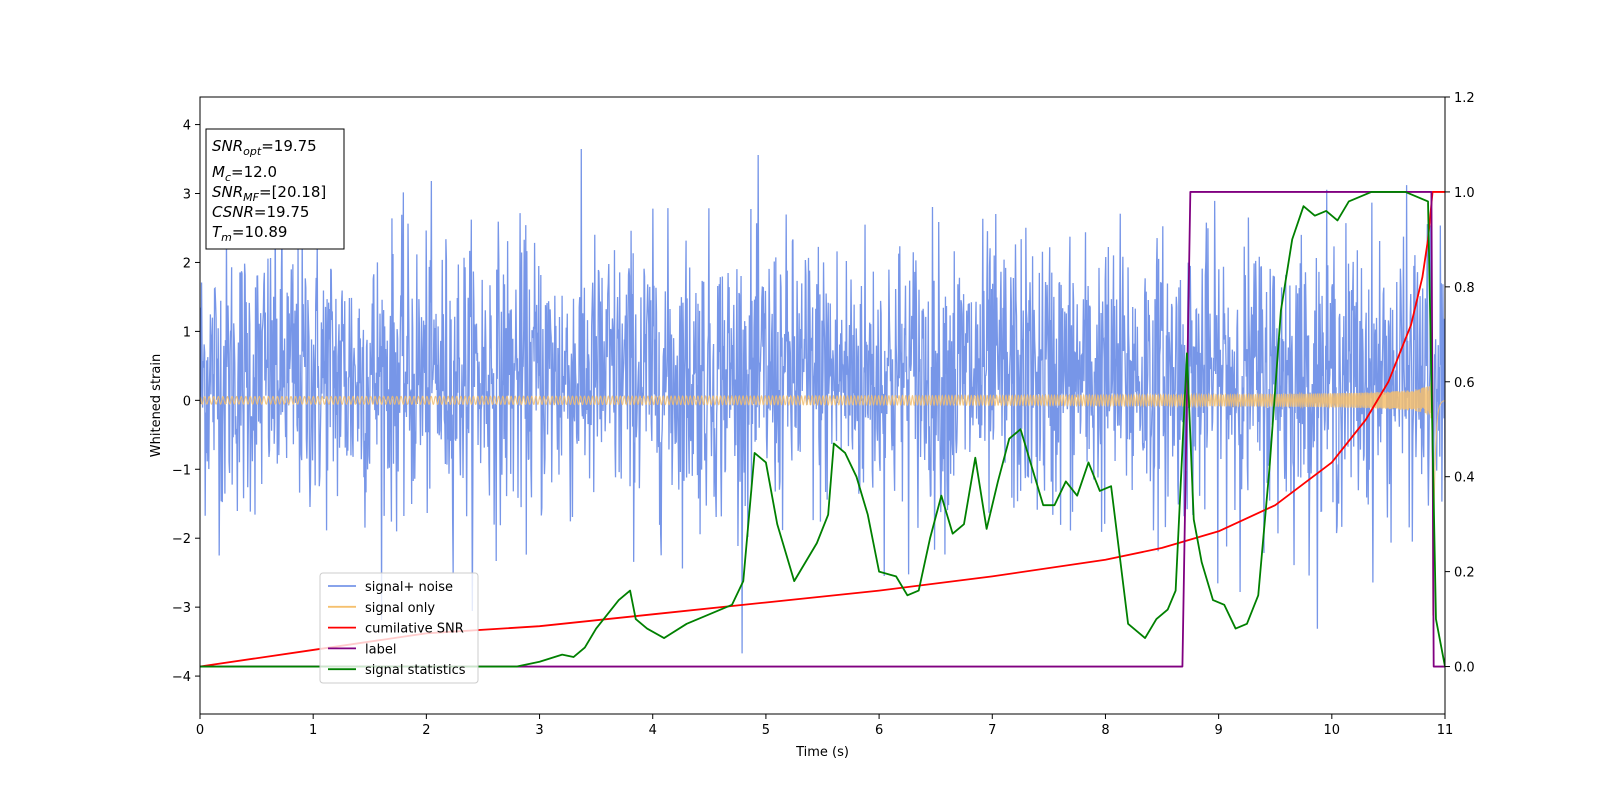 The image size is (1600, 800). Describe the element at coordinates (1105, 730) in the screenshot. I see `x-tick-label: 8` at that location.